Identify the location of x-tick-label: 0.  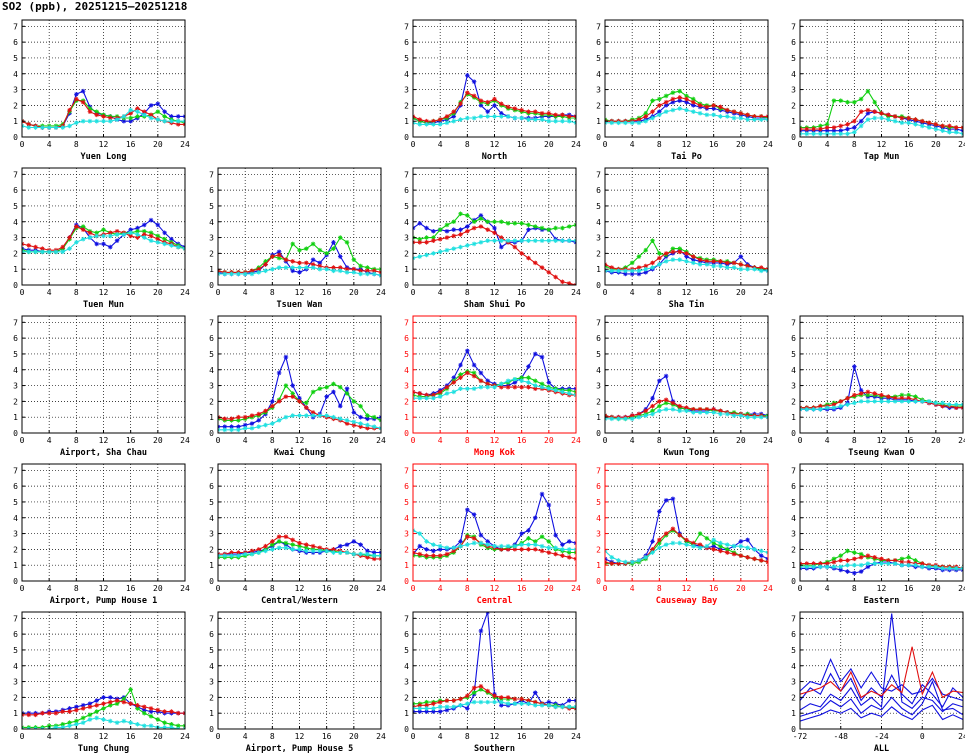
(22, 588).